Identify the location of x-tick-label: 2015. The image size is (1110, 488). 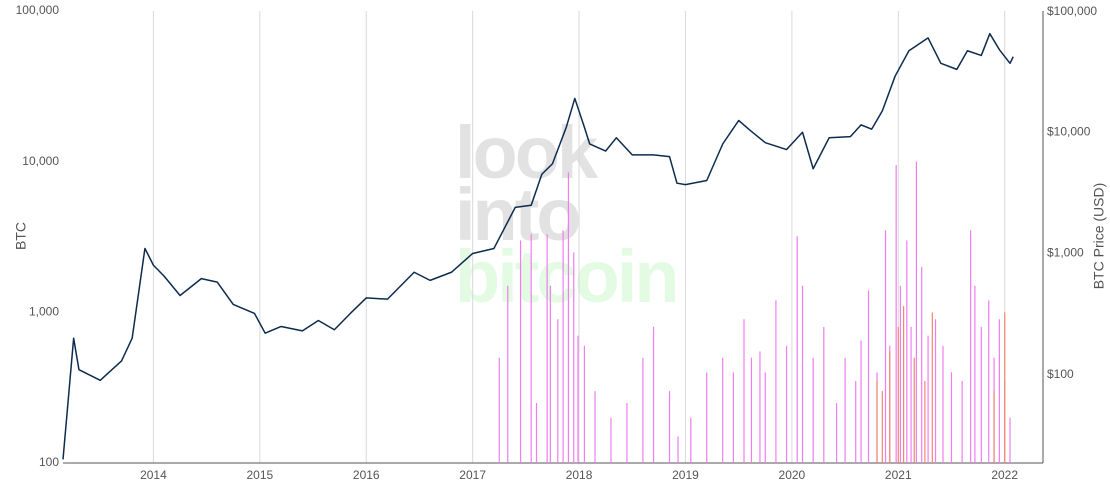
(259, 475).